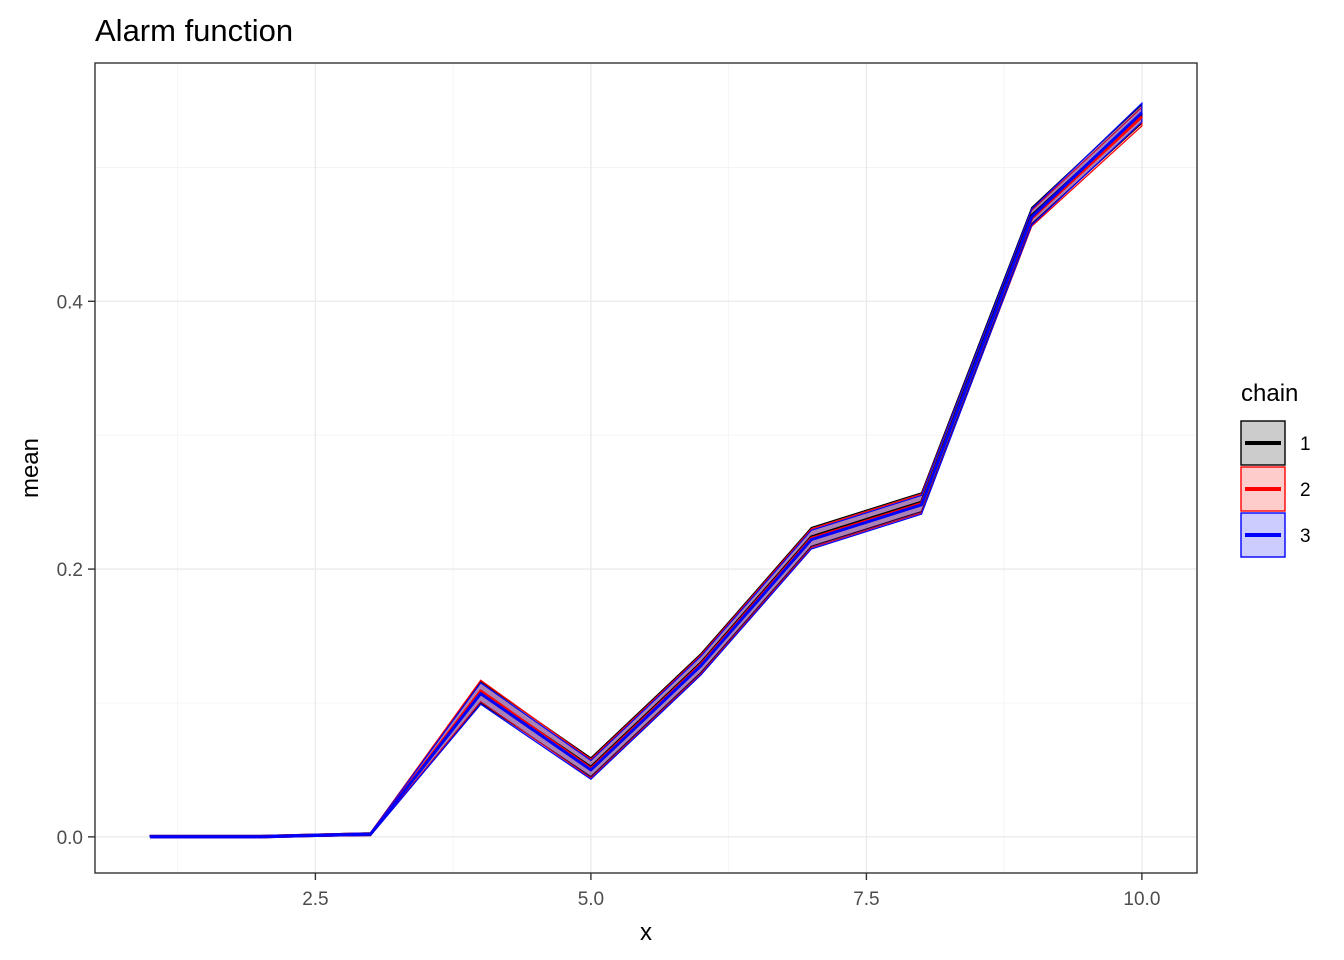  I want to click on x-tick-label-0: 2.5, so click(315, 899).